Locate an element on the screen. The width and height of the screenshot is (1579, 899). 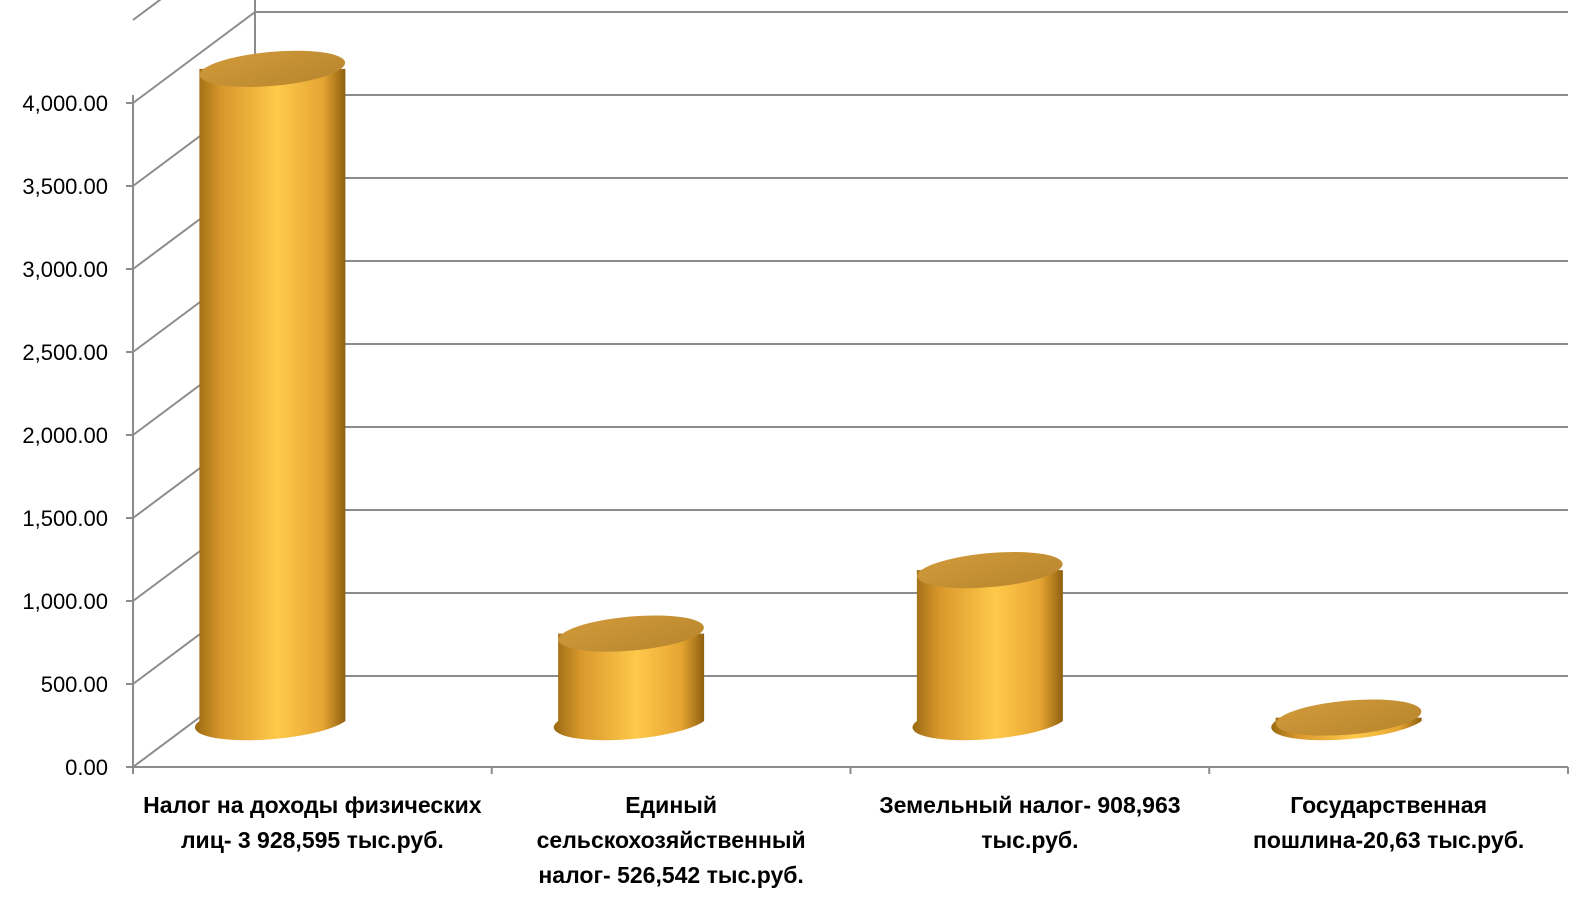
y-tick-label: 1,500.00 is located at coordinates (65, 518).